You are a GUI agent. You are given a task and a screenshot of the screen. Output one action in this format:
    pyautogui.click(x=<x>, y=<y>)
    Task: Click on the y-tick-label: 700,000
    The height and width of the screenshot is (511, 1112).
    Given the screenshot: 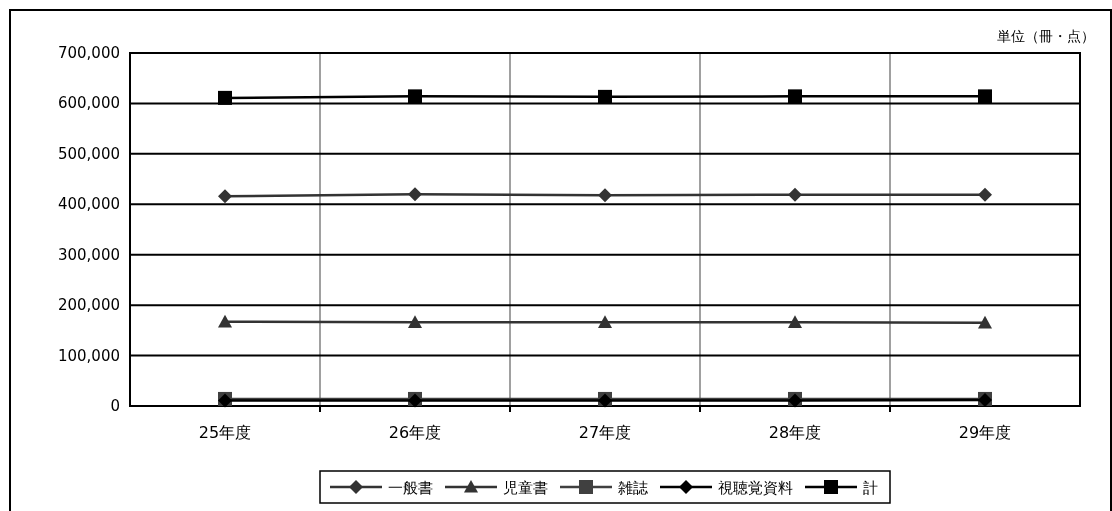 What is the action you would take?
    pyautogui.click(x=88, y=53)
    